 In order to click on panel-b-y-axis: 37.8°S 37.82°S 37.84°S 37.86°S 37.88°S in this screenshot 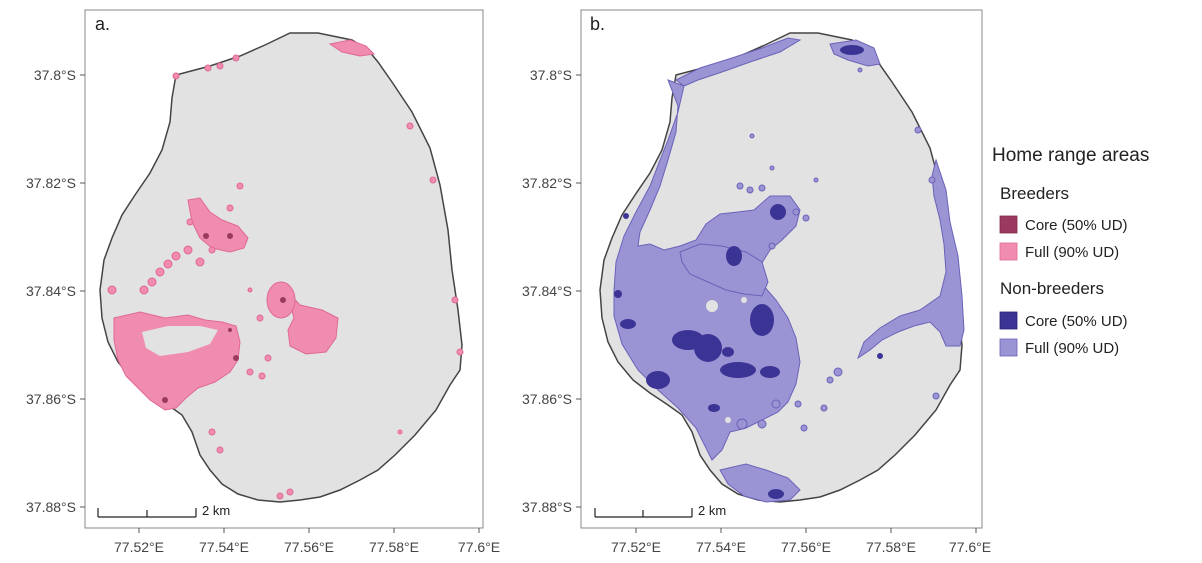, I will do `click(551, 291)`.